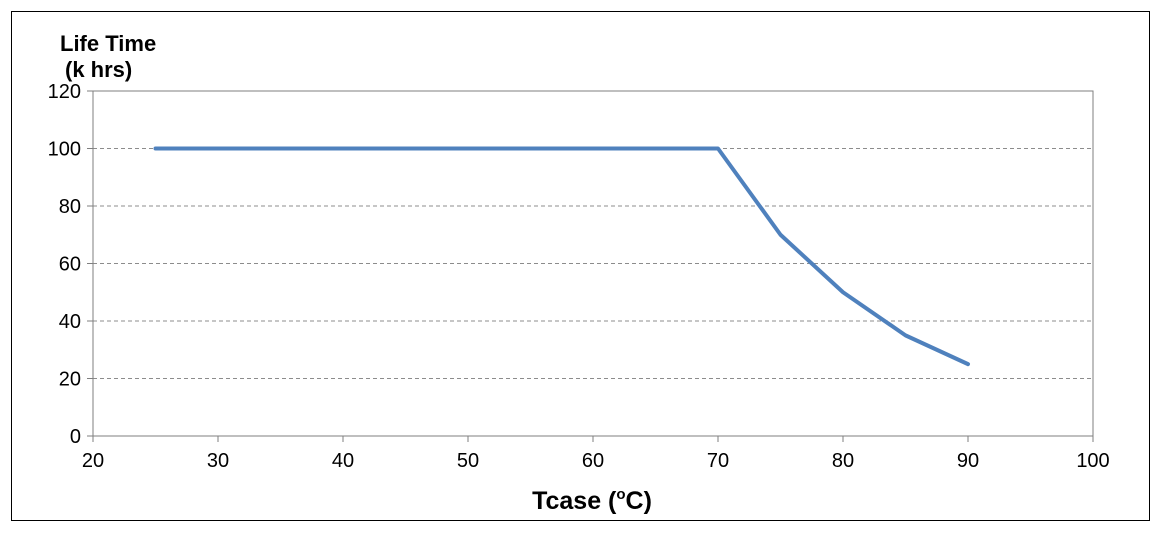 This screenshot has height=536, width=1163. I want to click on x-tick-label-60: 60, so click(593, 461).